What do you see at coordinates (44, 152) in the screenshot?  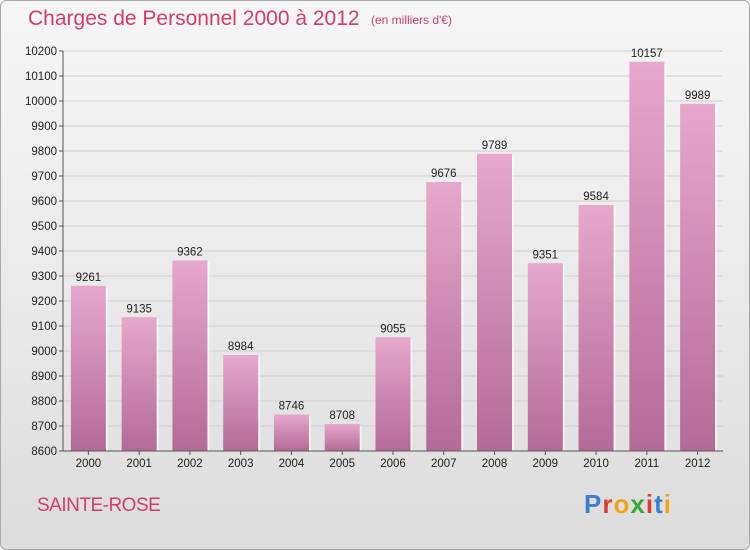 I see `y-tick-label: 9800` at bounding box center [44, 152].